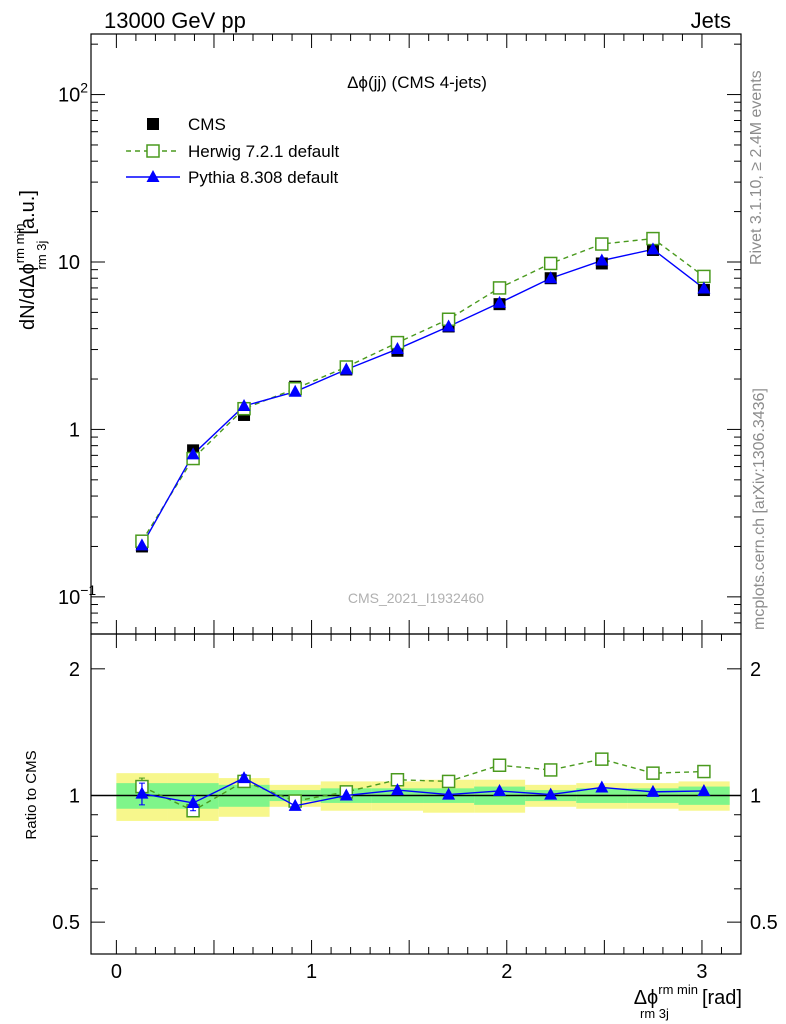 This screenshot has width=786, height=1024. What do you see at coordinates (73, 93) in the screenshot?
I see `main-y-tick-label: 10²` at bounding box center [73, 93].